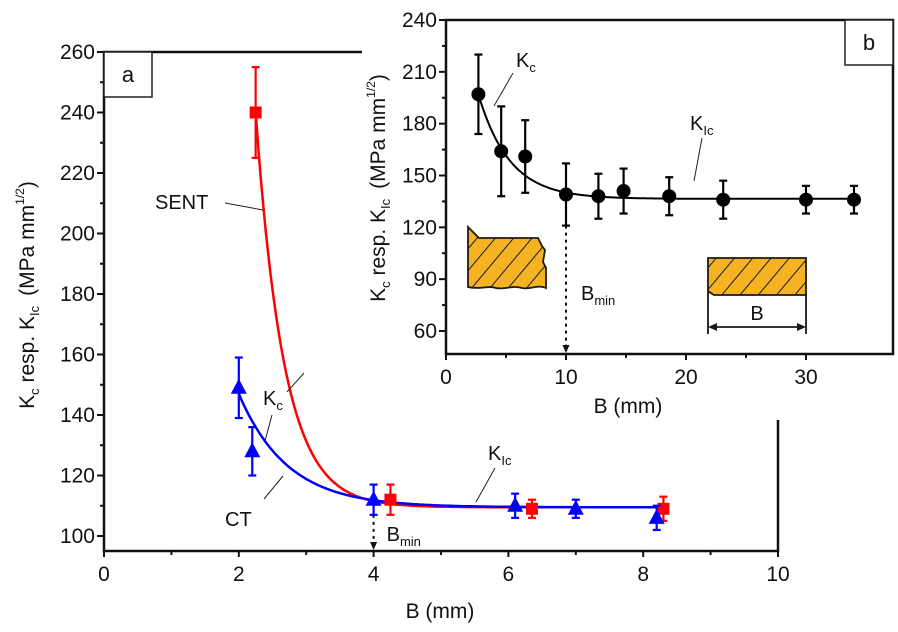  What do you see at coordinates (444, 568) in the screenshot?
I see `panel-a-x-ticks: 0 2 4 6 8 10` at bounding box center [444, 568].